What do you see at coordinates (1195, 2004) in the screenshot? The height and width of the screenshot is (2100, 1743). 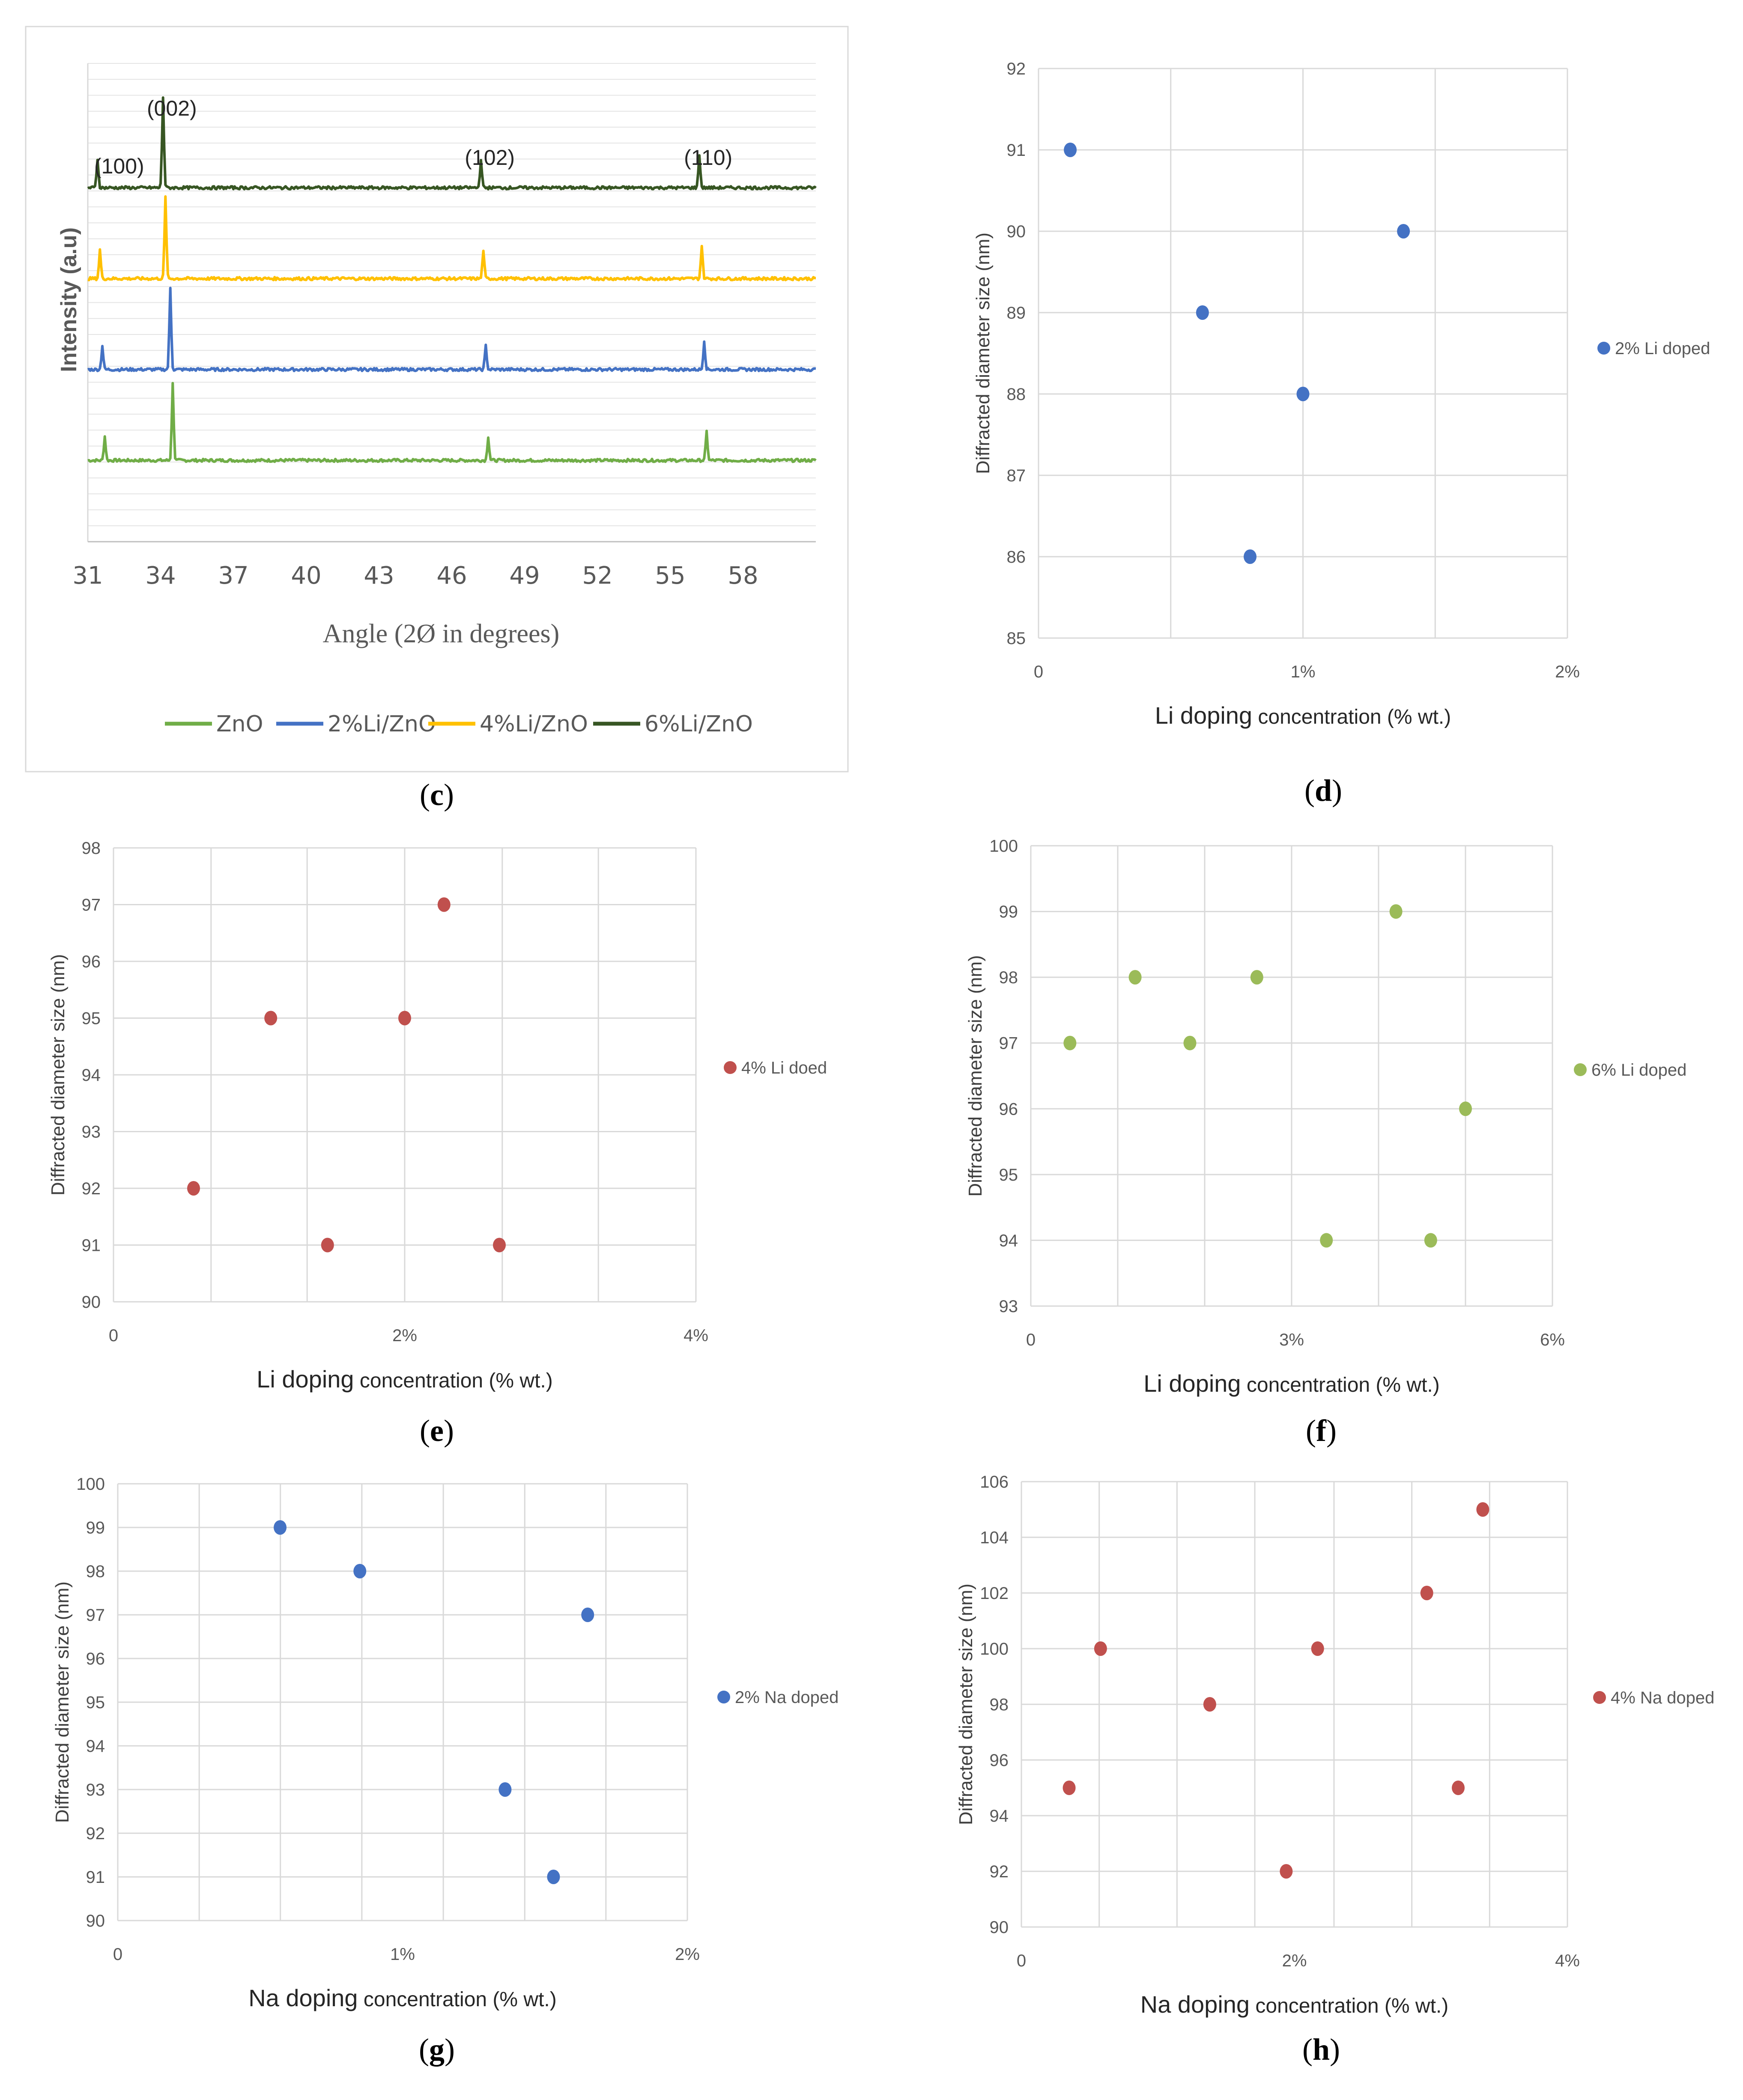 I see `x-axis-title-main: Na doping` at bounding box center [1195, 2004].